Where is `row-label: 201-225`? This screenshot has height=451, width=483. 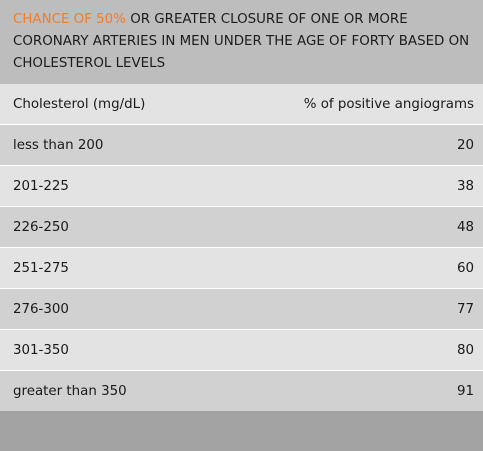
row-label: 201-225 is located at coordinates (41, 186).